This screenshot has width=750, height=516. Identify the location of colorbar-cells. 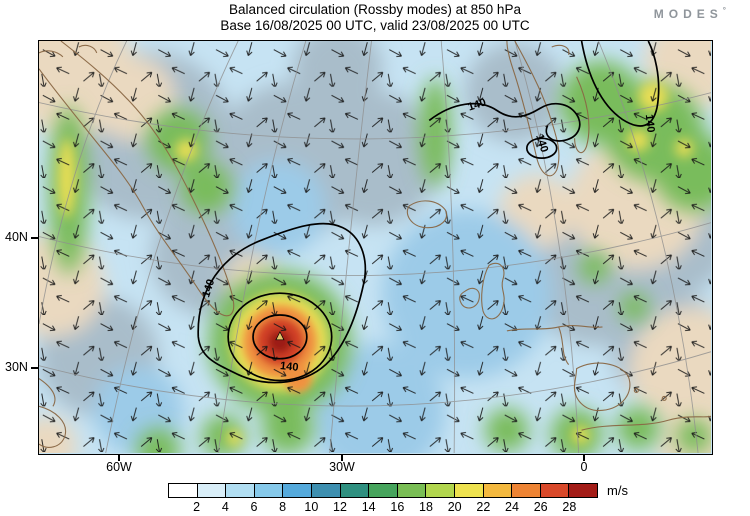
(383, 490).